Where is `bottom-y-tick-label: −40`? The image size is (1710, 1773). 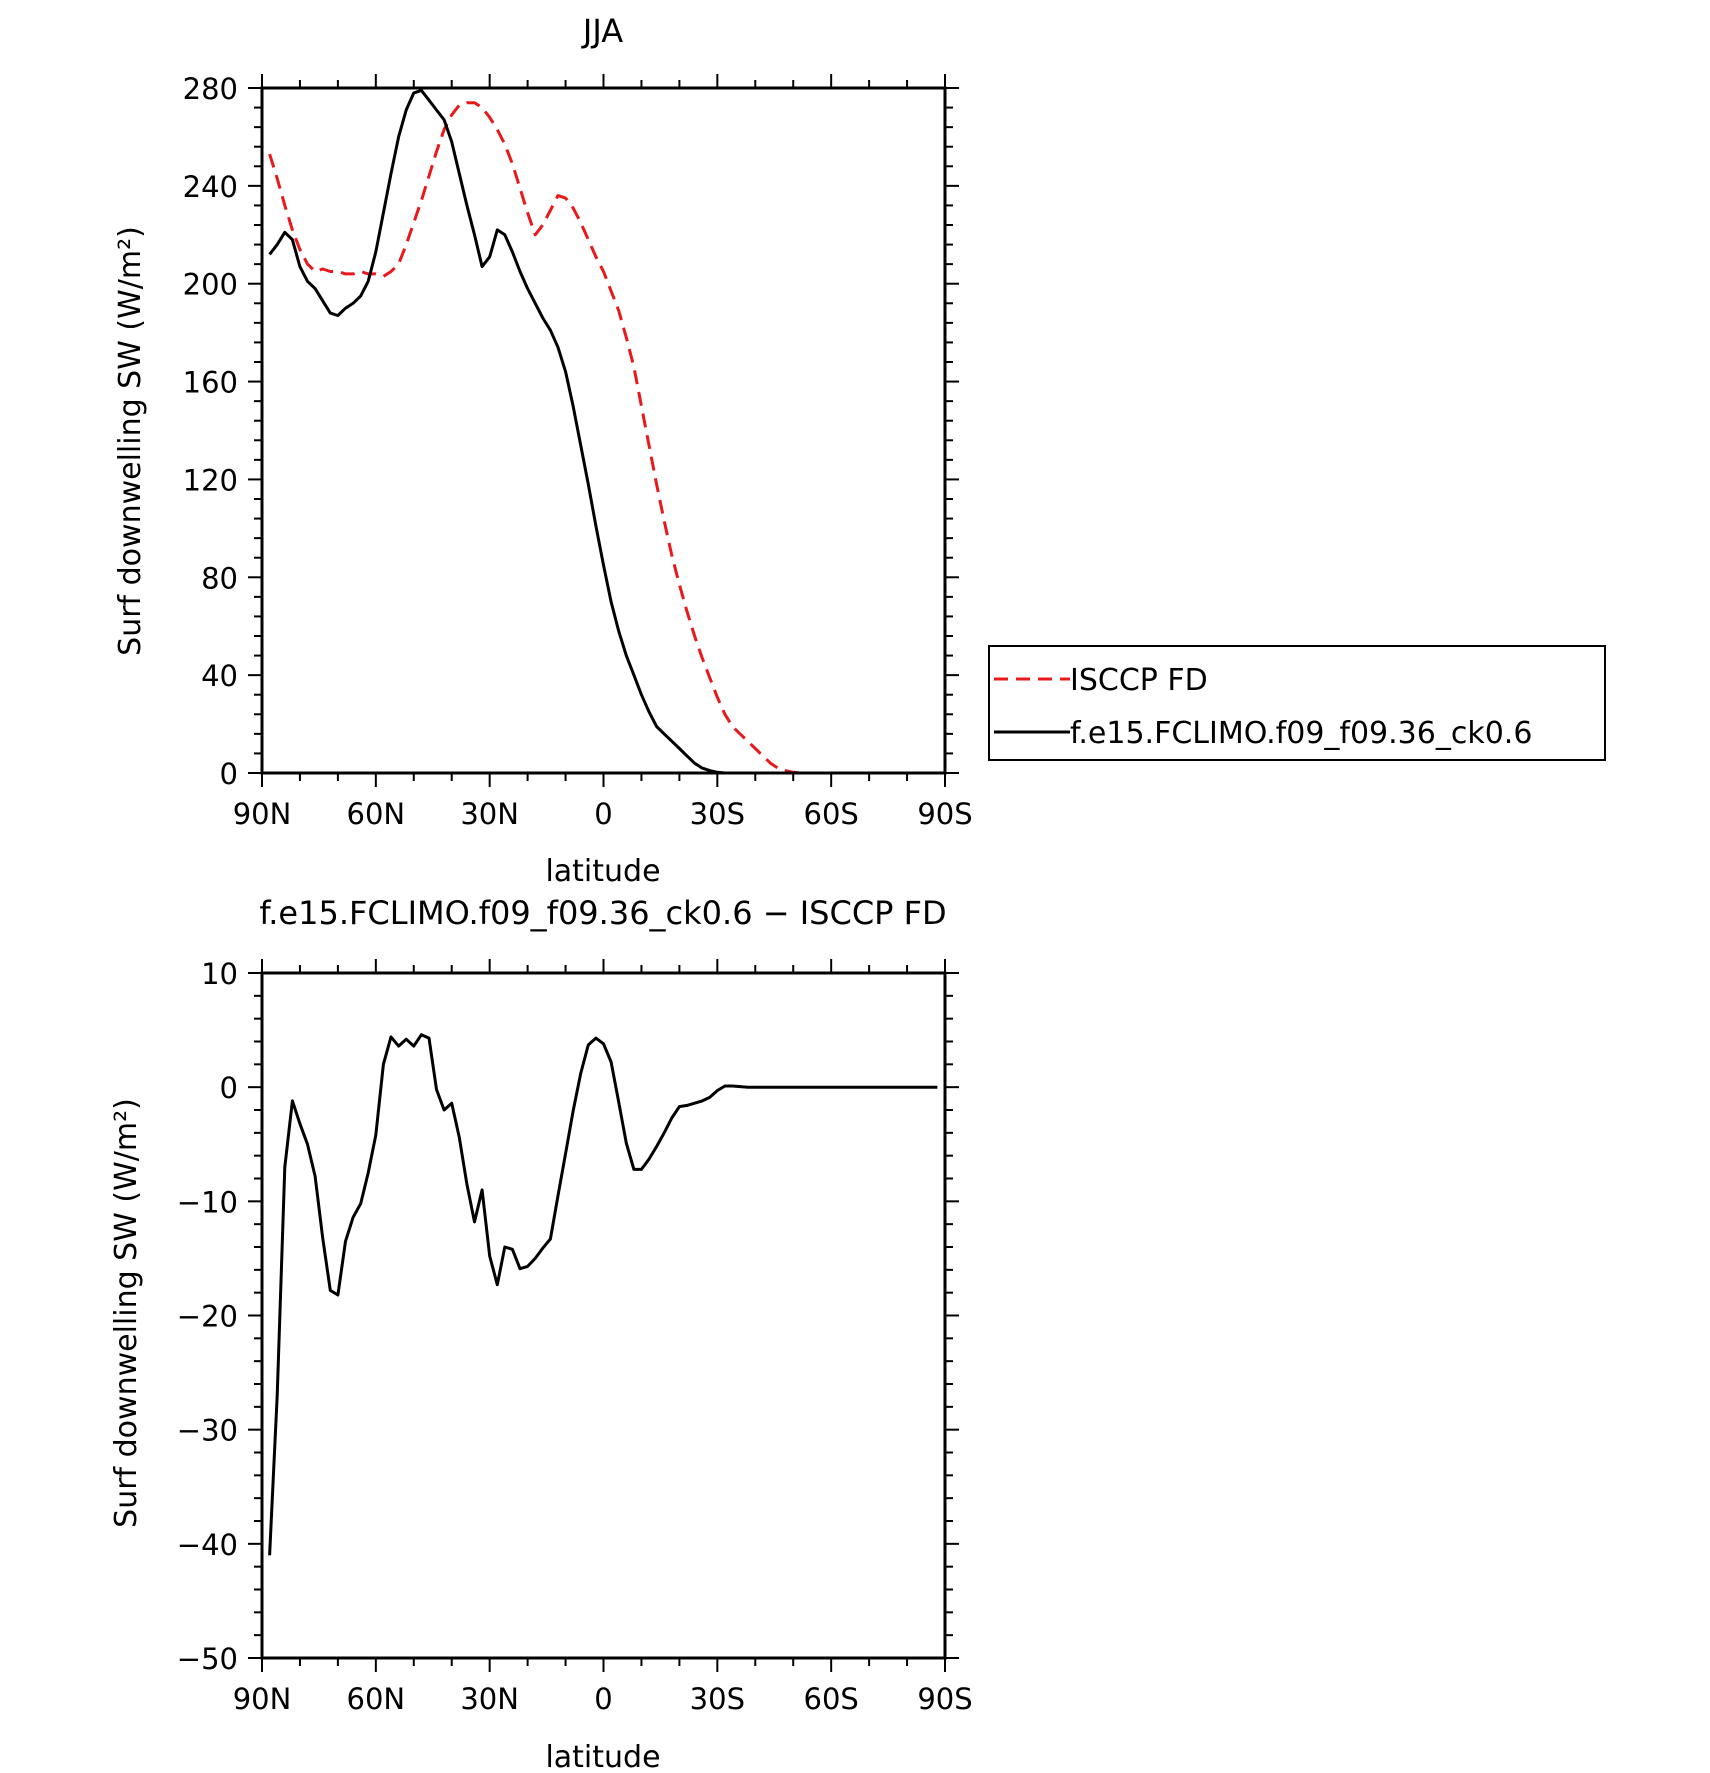
bottom-y-tick-label: −40 is located at coordinates (207, 1545).